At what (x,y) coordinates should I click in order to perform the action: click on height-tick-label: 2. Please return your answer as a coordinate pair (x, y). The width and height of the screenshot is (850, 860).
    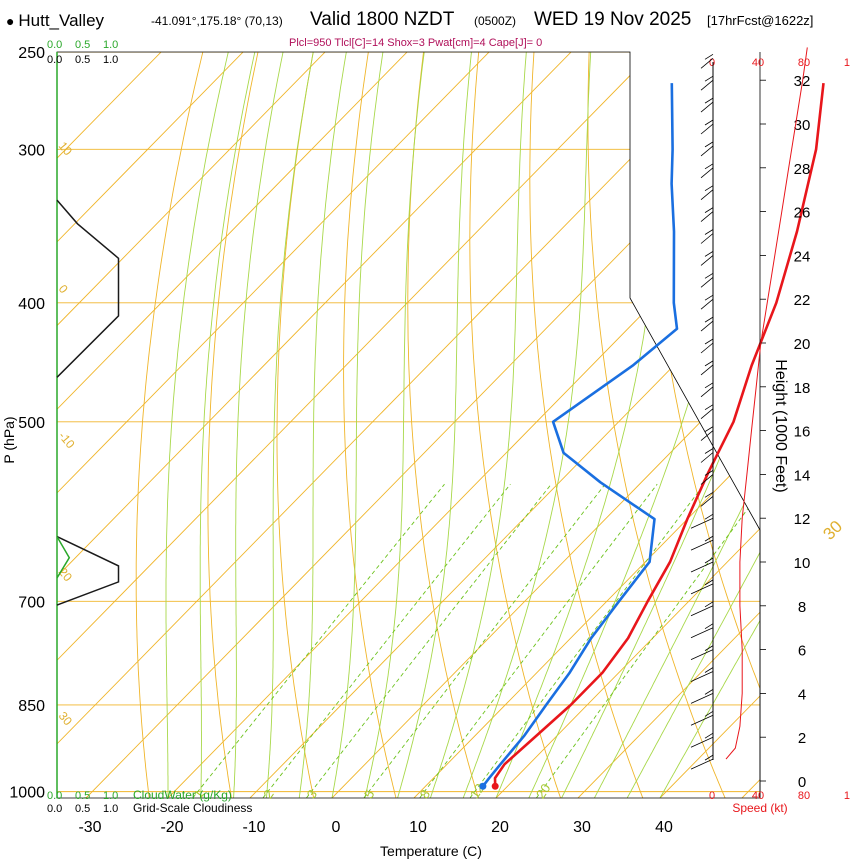
    Looking at the image, I should click on (802, 738).